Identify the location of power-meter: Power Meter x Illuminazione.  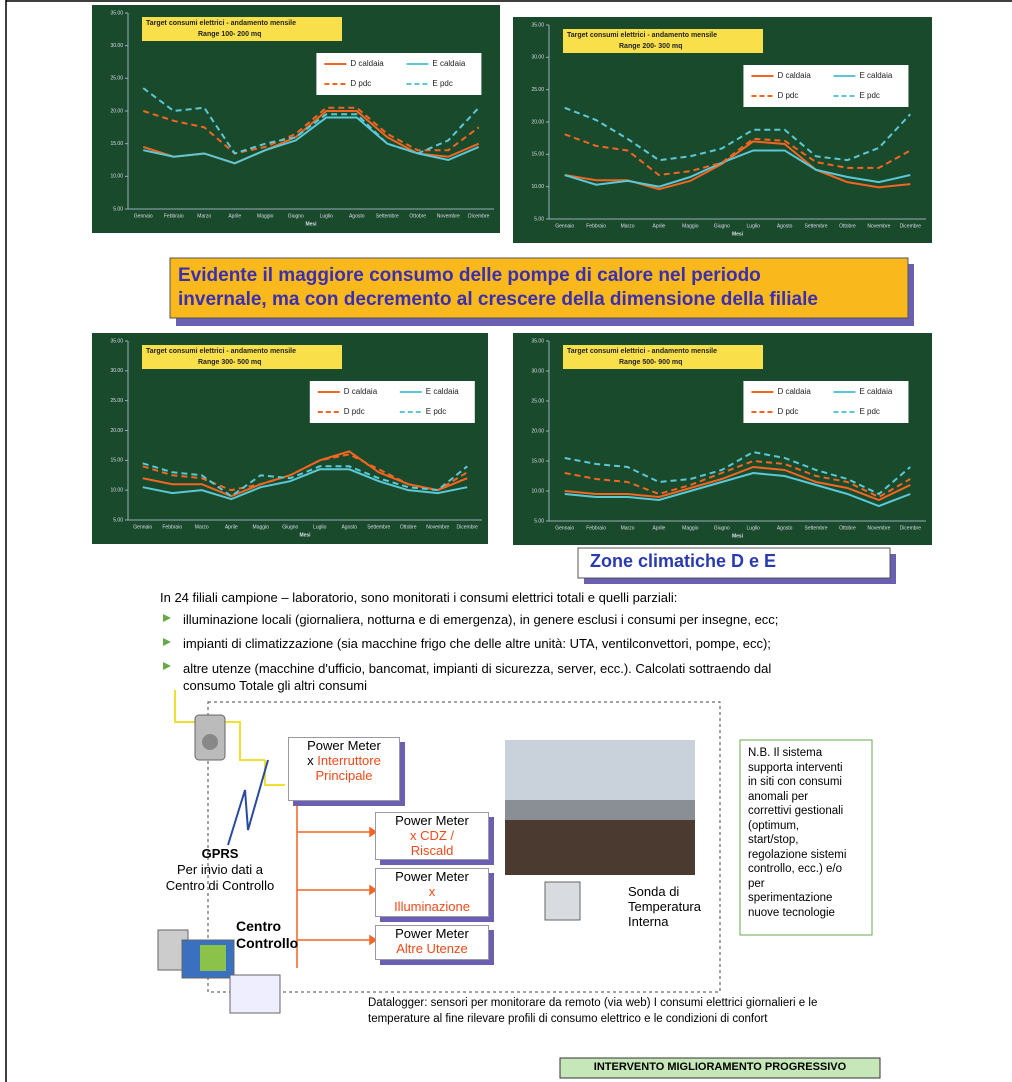
(432, 892).